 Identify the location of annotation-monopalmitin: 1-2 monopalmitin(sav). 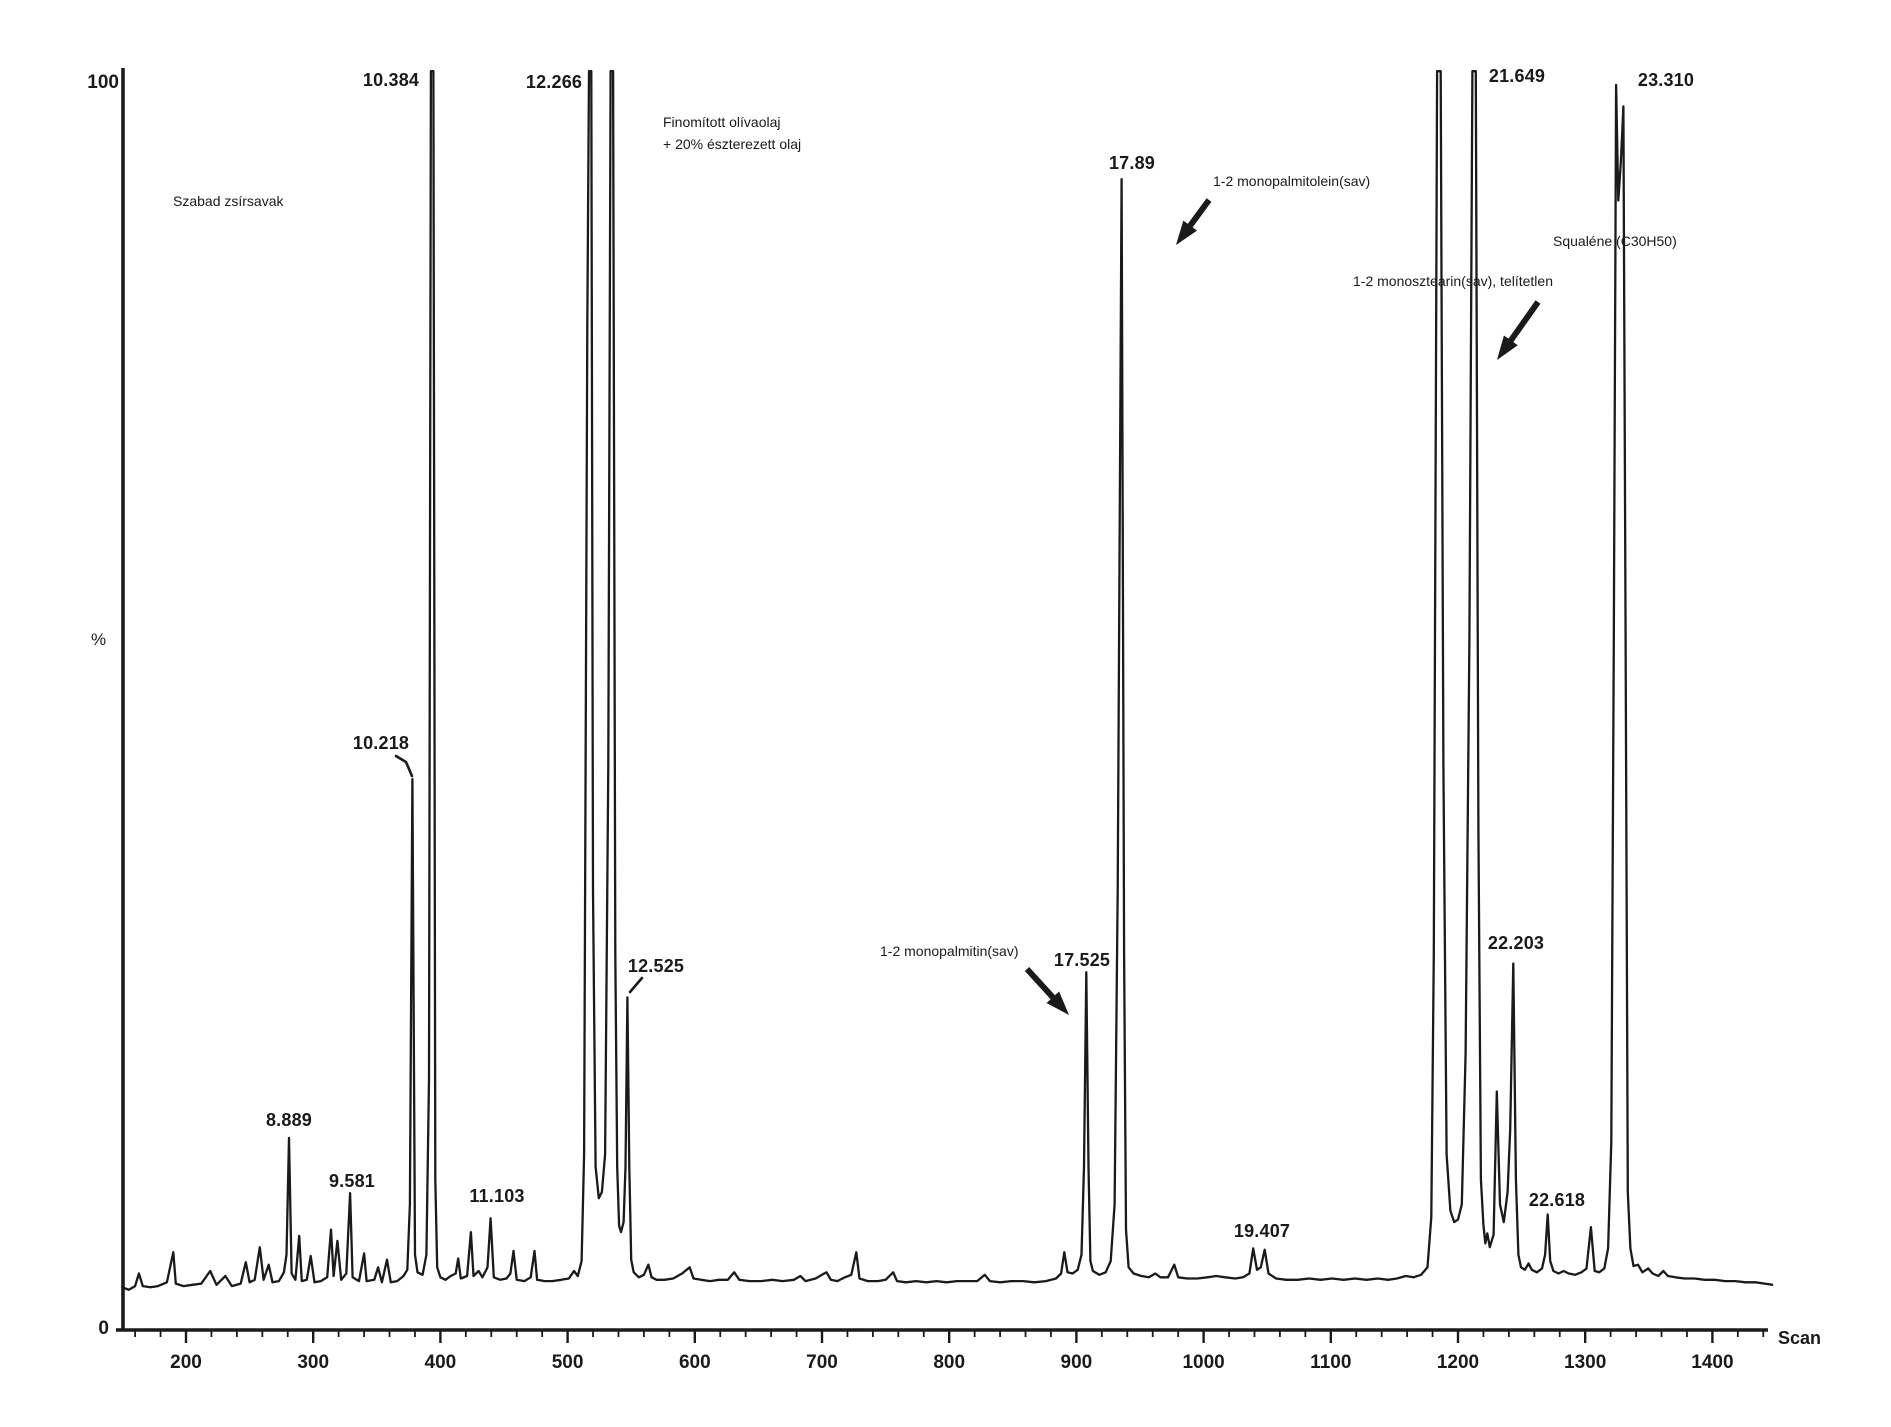
(949, 951).